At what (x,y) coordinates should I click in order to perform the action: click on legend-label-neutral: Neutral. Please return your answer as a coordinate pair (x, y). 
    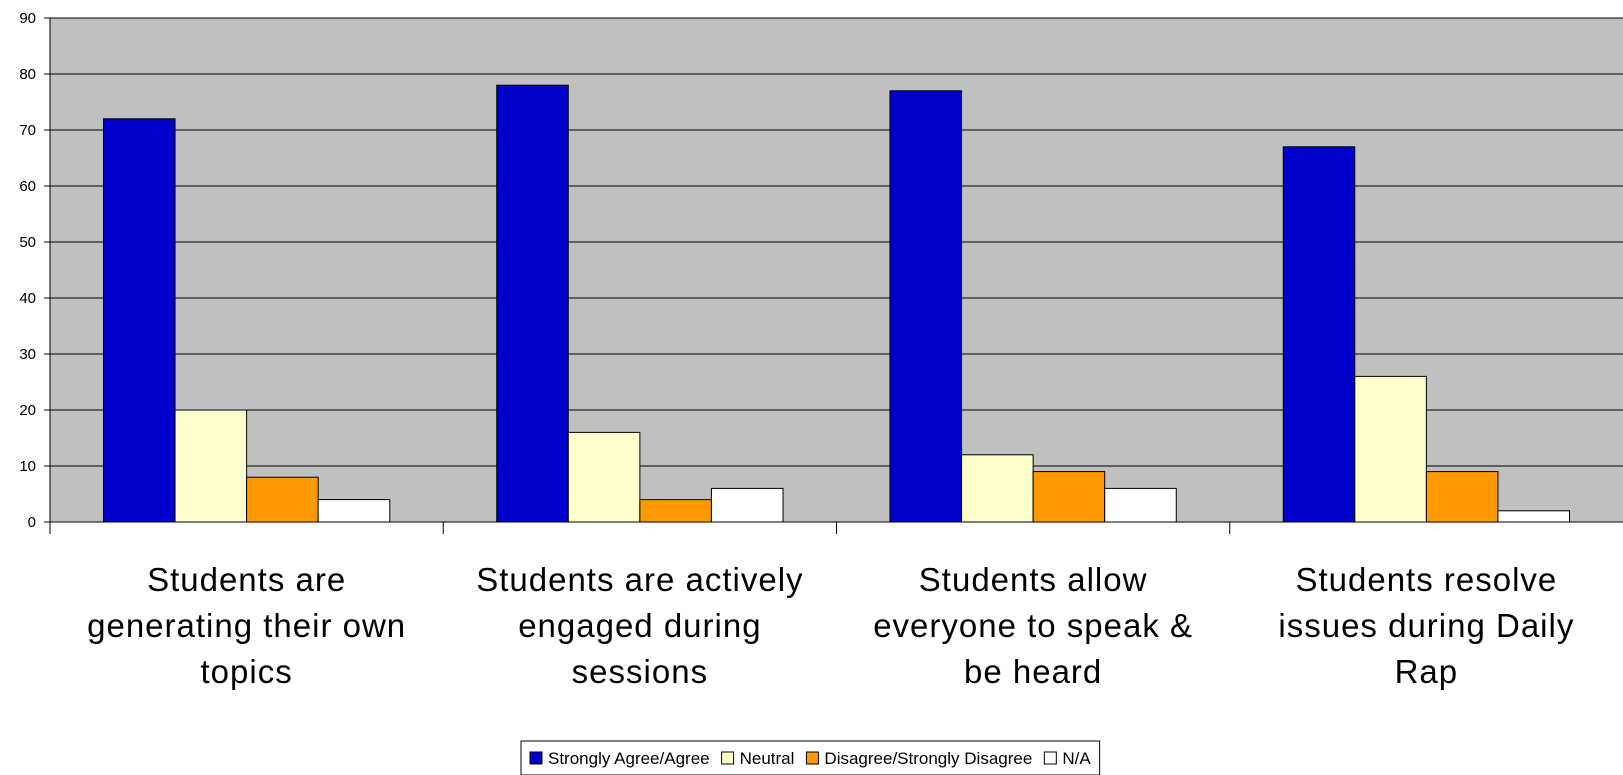
    Looking at the image, I should click on (767, 758).